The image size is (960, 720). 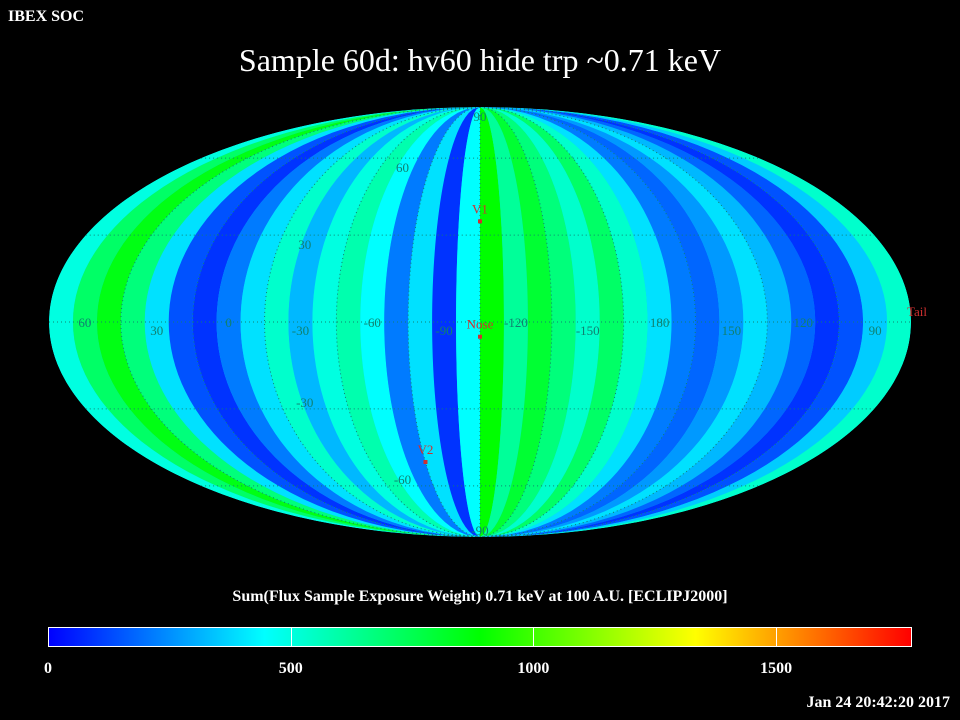 I want to click on longitude-label: 60, so click(x=84, y=322).